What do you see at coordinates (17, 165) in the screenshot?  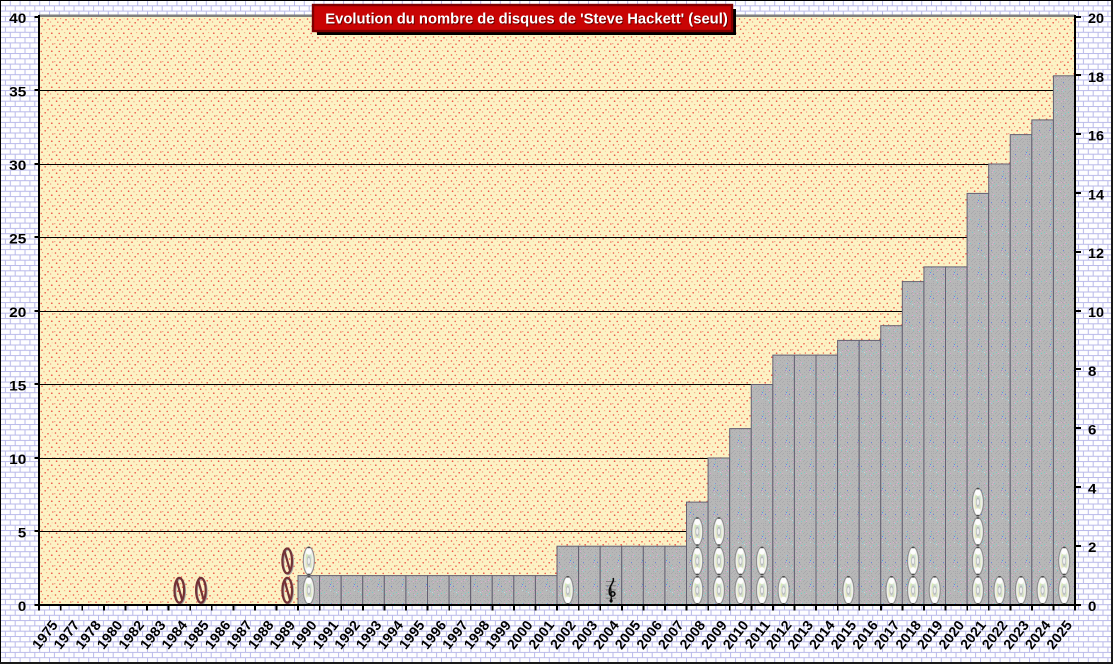 I see `svg-text: 30` at bounding box center [17, 165].